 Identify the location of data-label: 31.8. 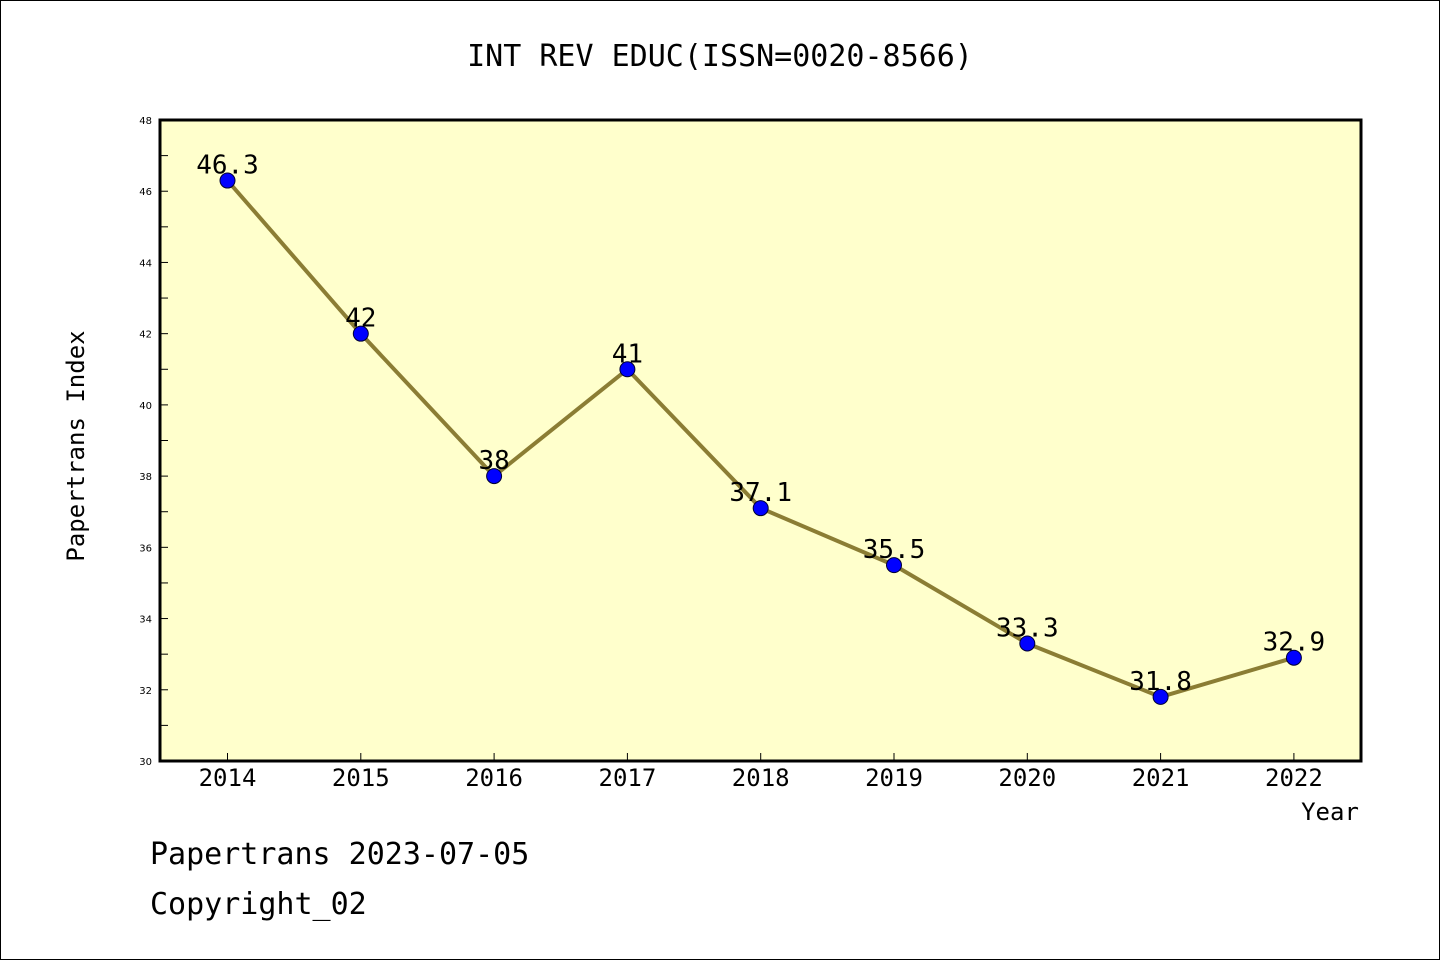
(1160, 682).